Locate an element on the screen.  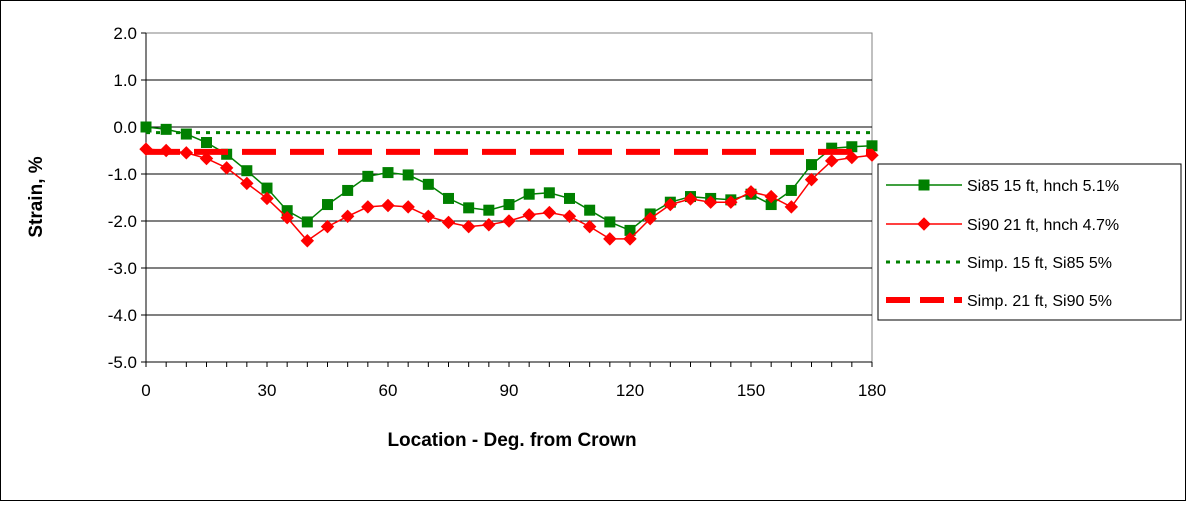
y-tick-label: 0.0 is located at coordinates (125, 127).